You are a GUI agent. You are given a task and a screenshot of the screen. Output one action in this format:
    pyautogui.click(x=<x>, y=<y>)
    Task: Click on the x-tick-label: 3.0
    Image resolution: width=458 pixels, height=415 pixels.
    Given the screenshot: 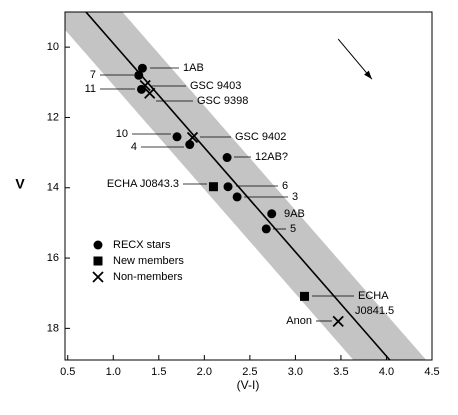 What is the action you would take?
    pyautogui.click(x=295, y=372)
    